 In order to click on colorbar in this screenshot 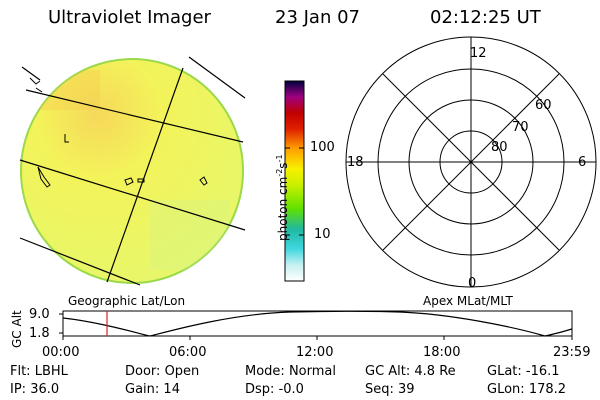, I will do `click(294, 181)`.